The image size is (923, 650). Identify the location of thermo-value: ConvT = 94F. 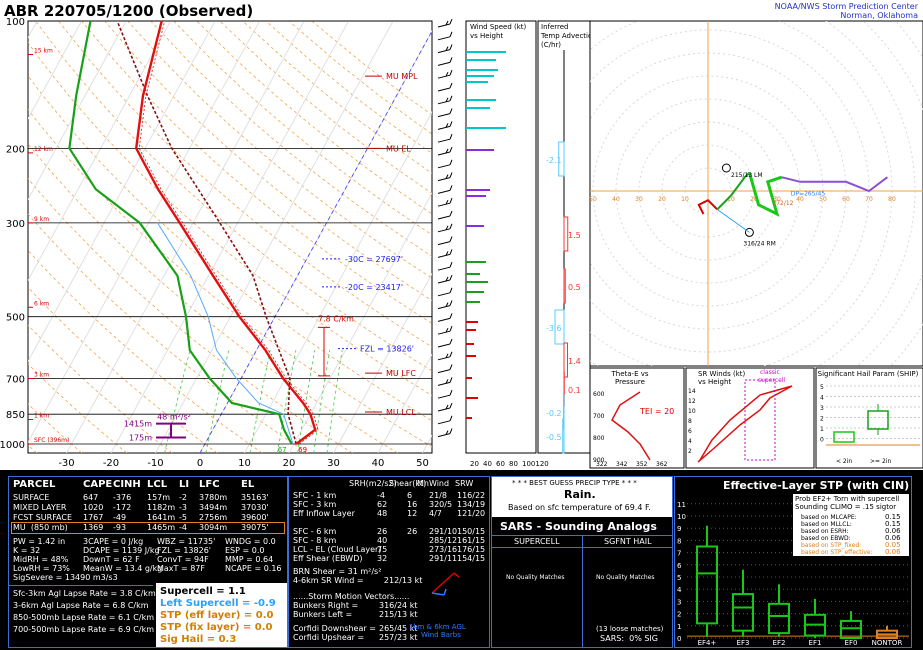
(183, 559).